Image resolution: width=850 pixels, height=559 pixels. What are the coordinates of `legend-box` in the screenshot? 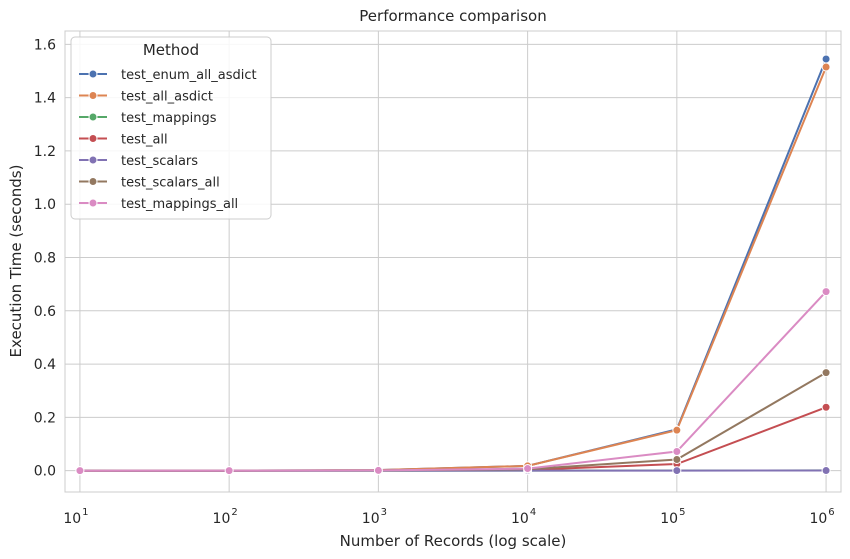 It's located at (171, 128).